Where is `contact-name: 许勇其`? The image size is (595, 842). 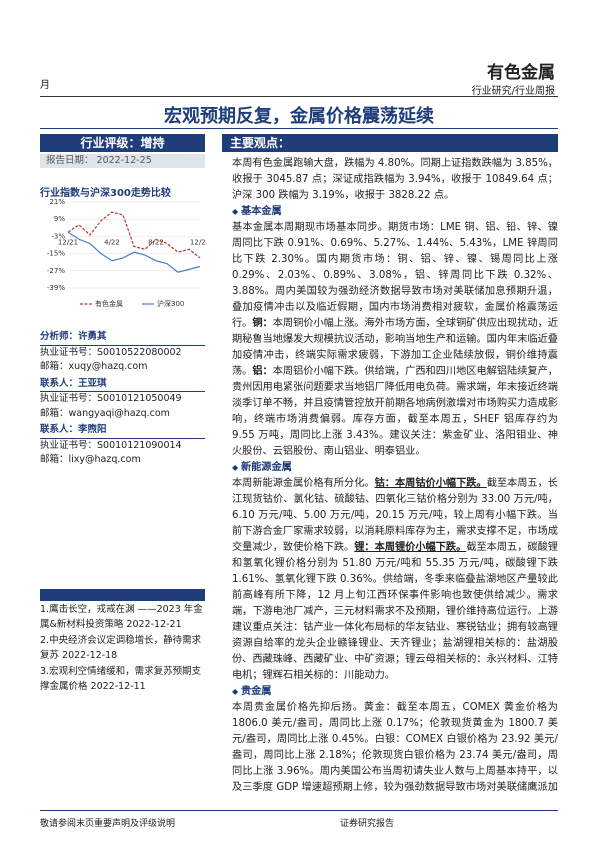 contact-name: 许勇其 is located at coordinates (92, 336).